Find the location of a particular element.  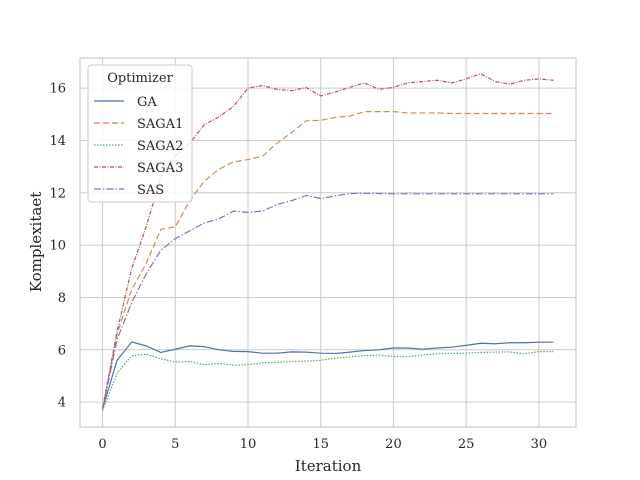

legend-title: Optimizer is located at coordinates (140, 78).